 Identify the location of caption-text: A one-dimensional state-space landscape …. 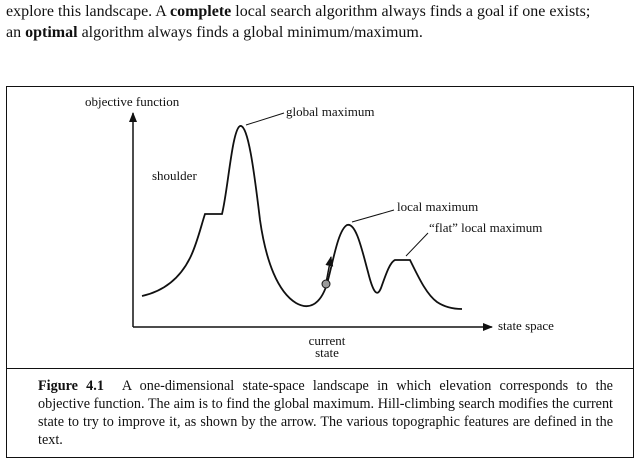
(325, 413).